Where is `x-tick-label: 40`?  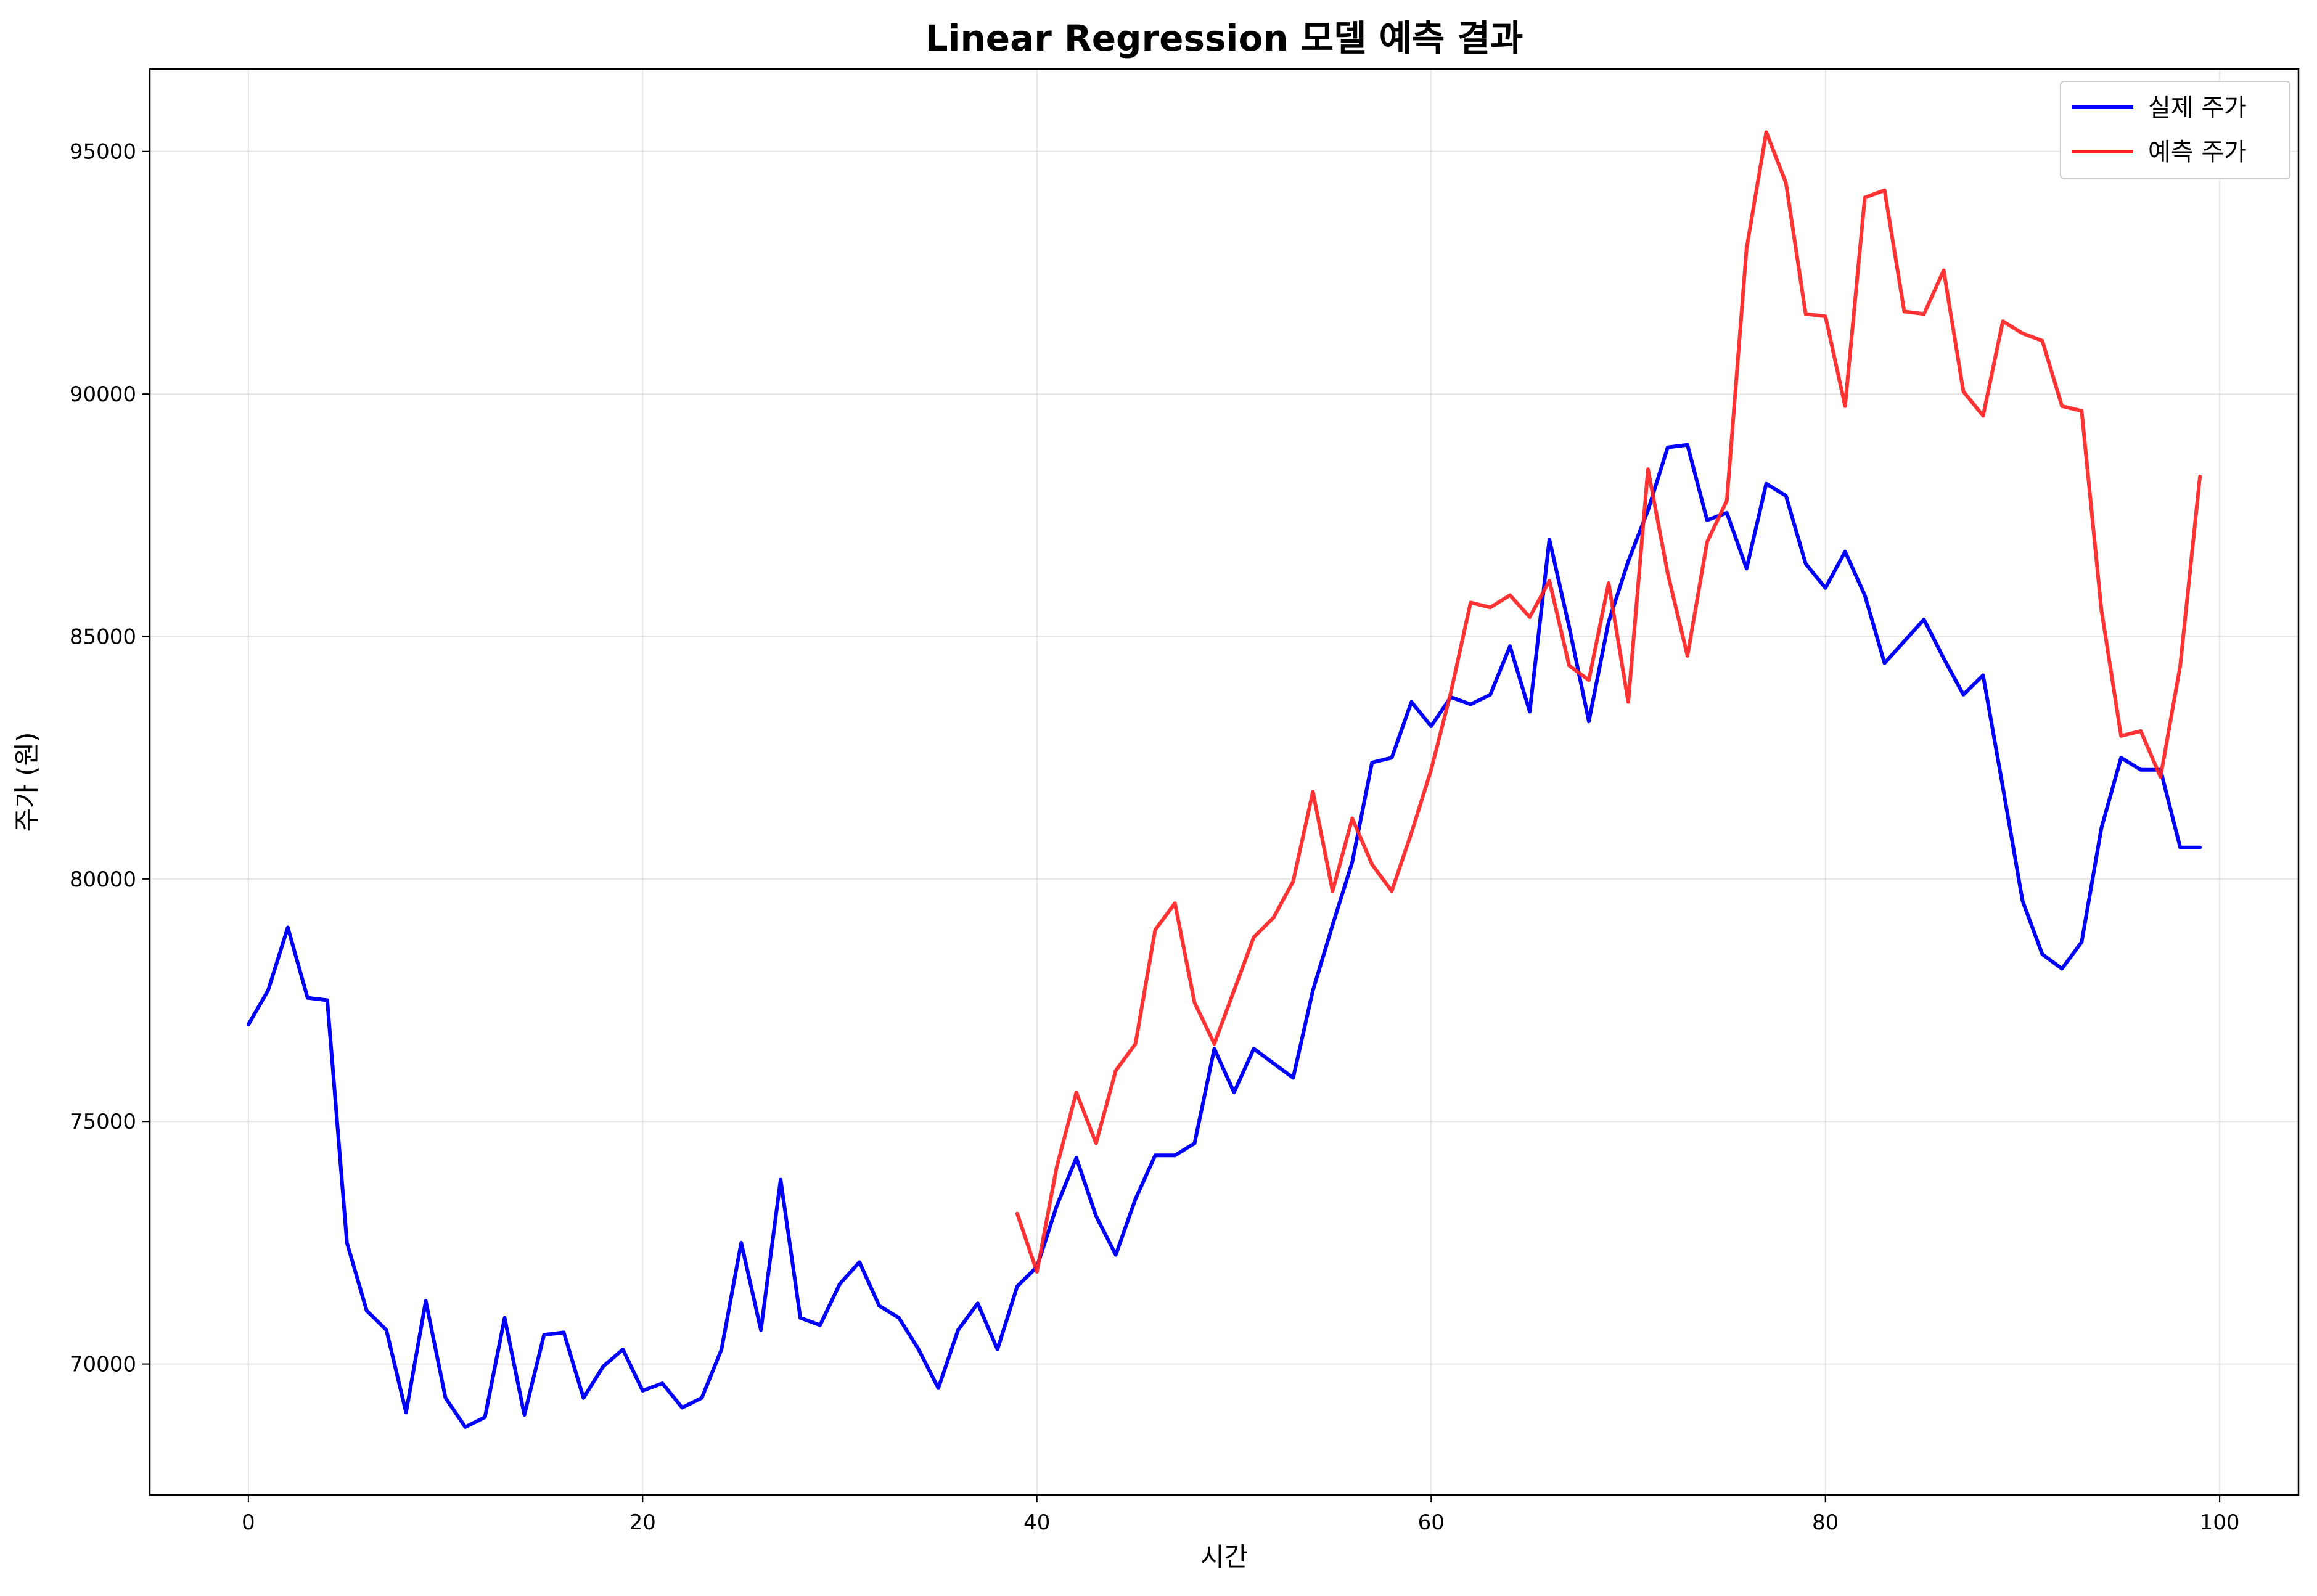
x-tick-label: 40 is located at coordinates (1036, 1522).